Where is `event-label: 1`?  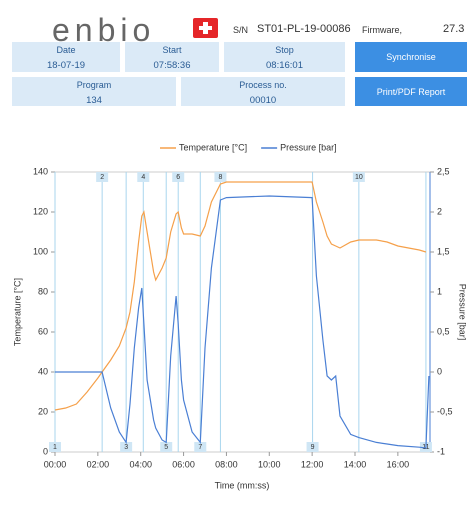
event-label: 1 is located at coordinates (55, 447).